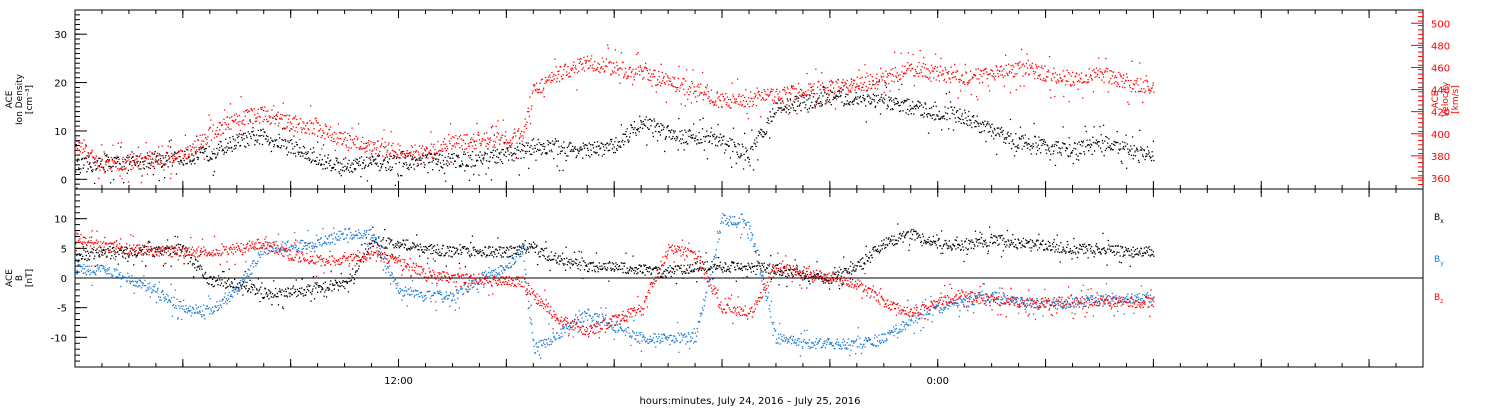  I want to click on y-axis-label: [nT], so click(30, 278).